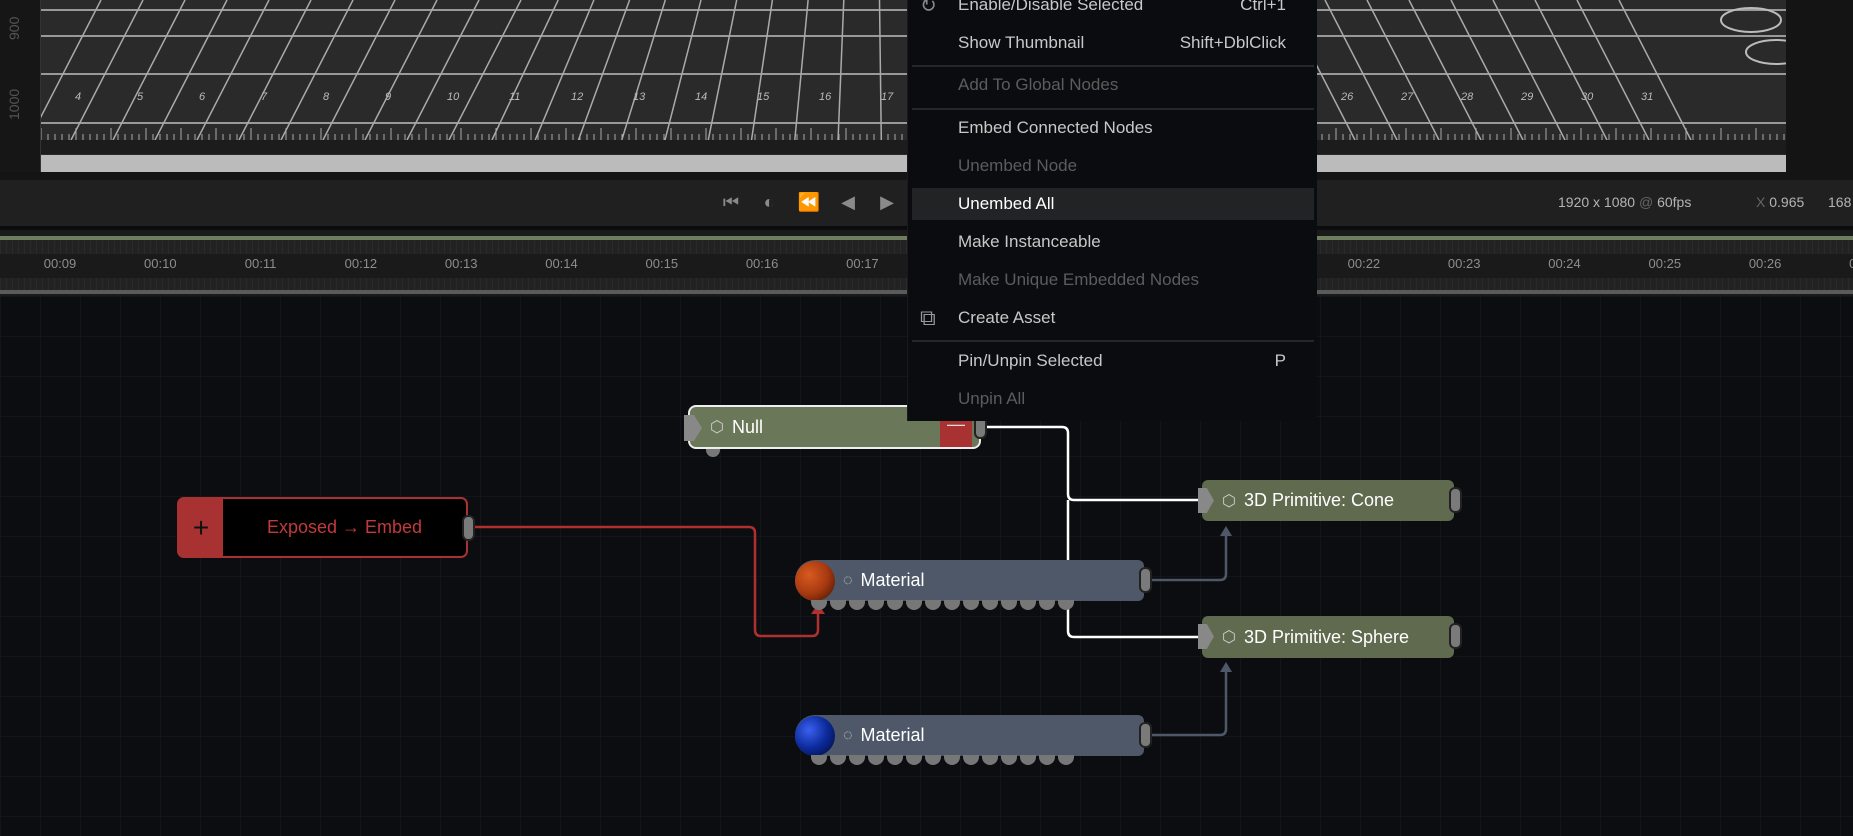  What do you see at coordinates (1787, 202) in the screenshot?
I see `x-value: 0.965` at bounding box center [1787, 202].